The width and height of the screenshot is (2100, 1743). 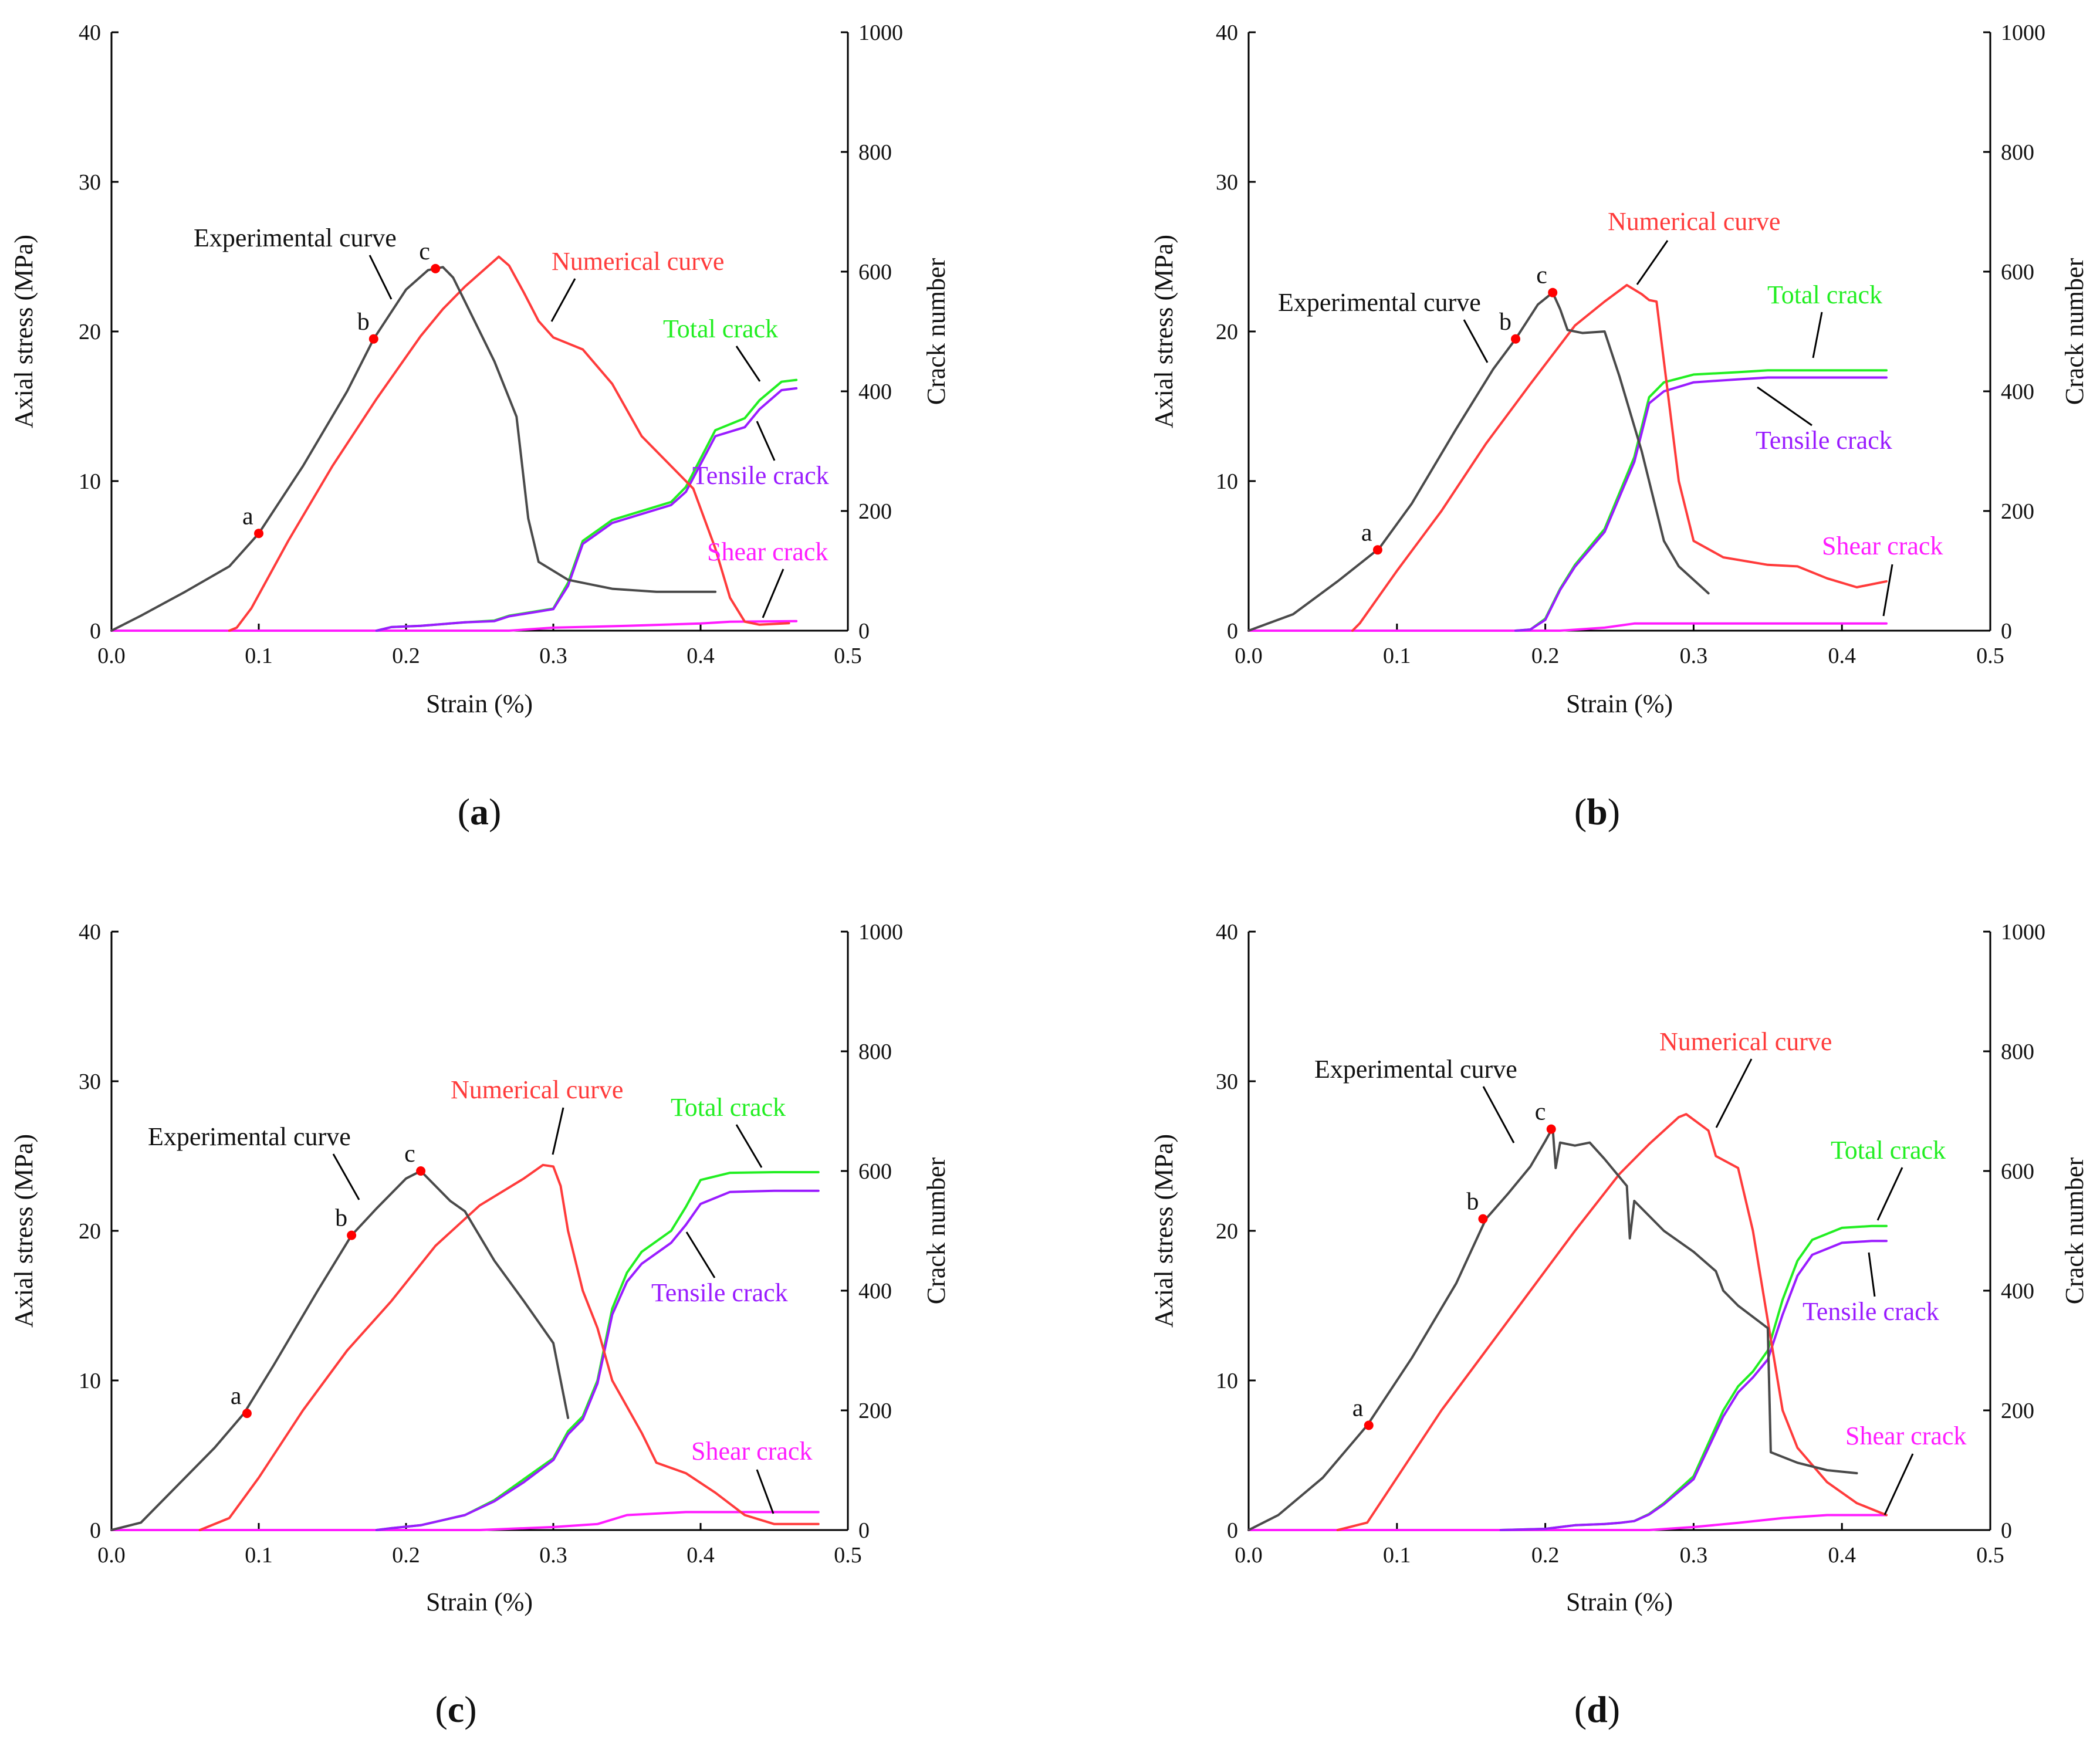 I want to click on y2-tick-label: 200, so click(x=2017, y=1411).